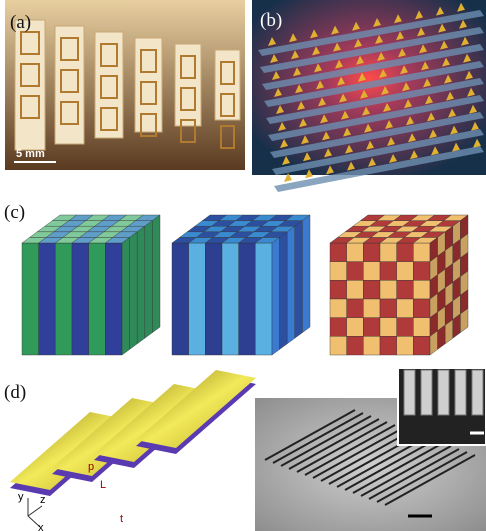 Image resolution: width=486 pixels, height=531 pixels. What do you see at coordinates (14, 212) in the screenshot?
I see `panel-label: (c)` at bounding box center [14, 212].